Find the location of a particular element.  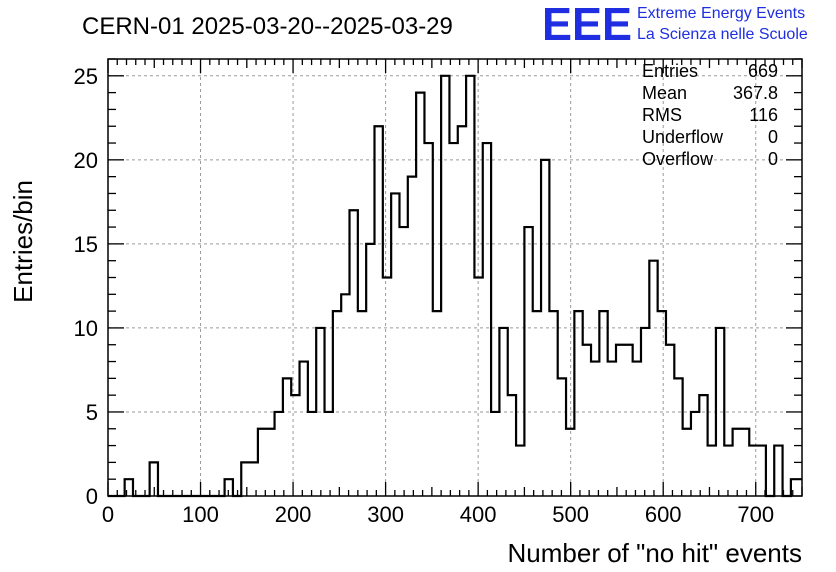

x-tick-label: 600 is located at coordinates (663, 514).